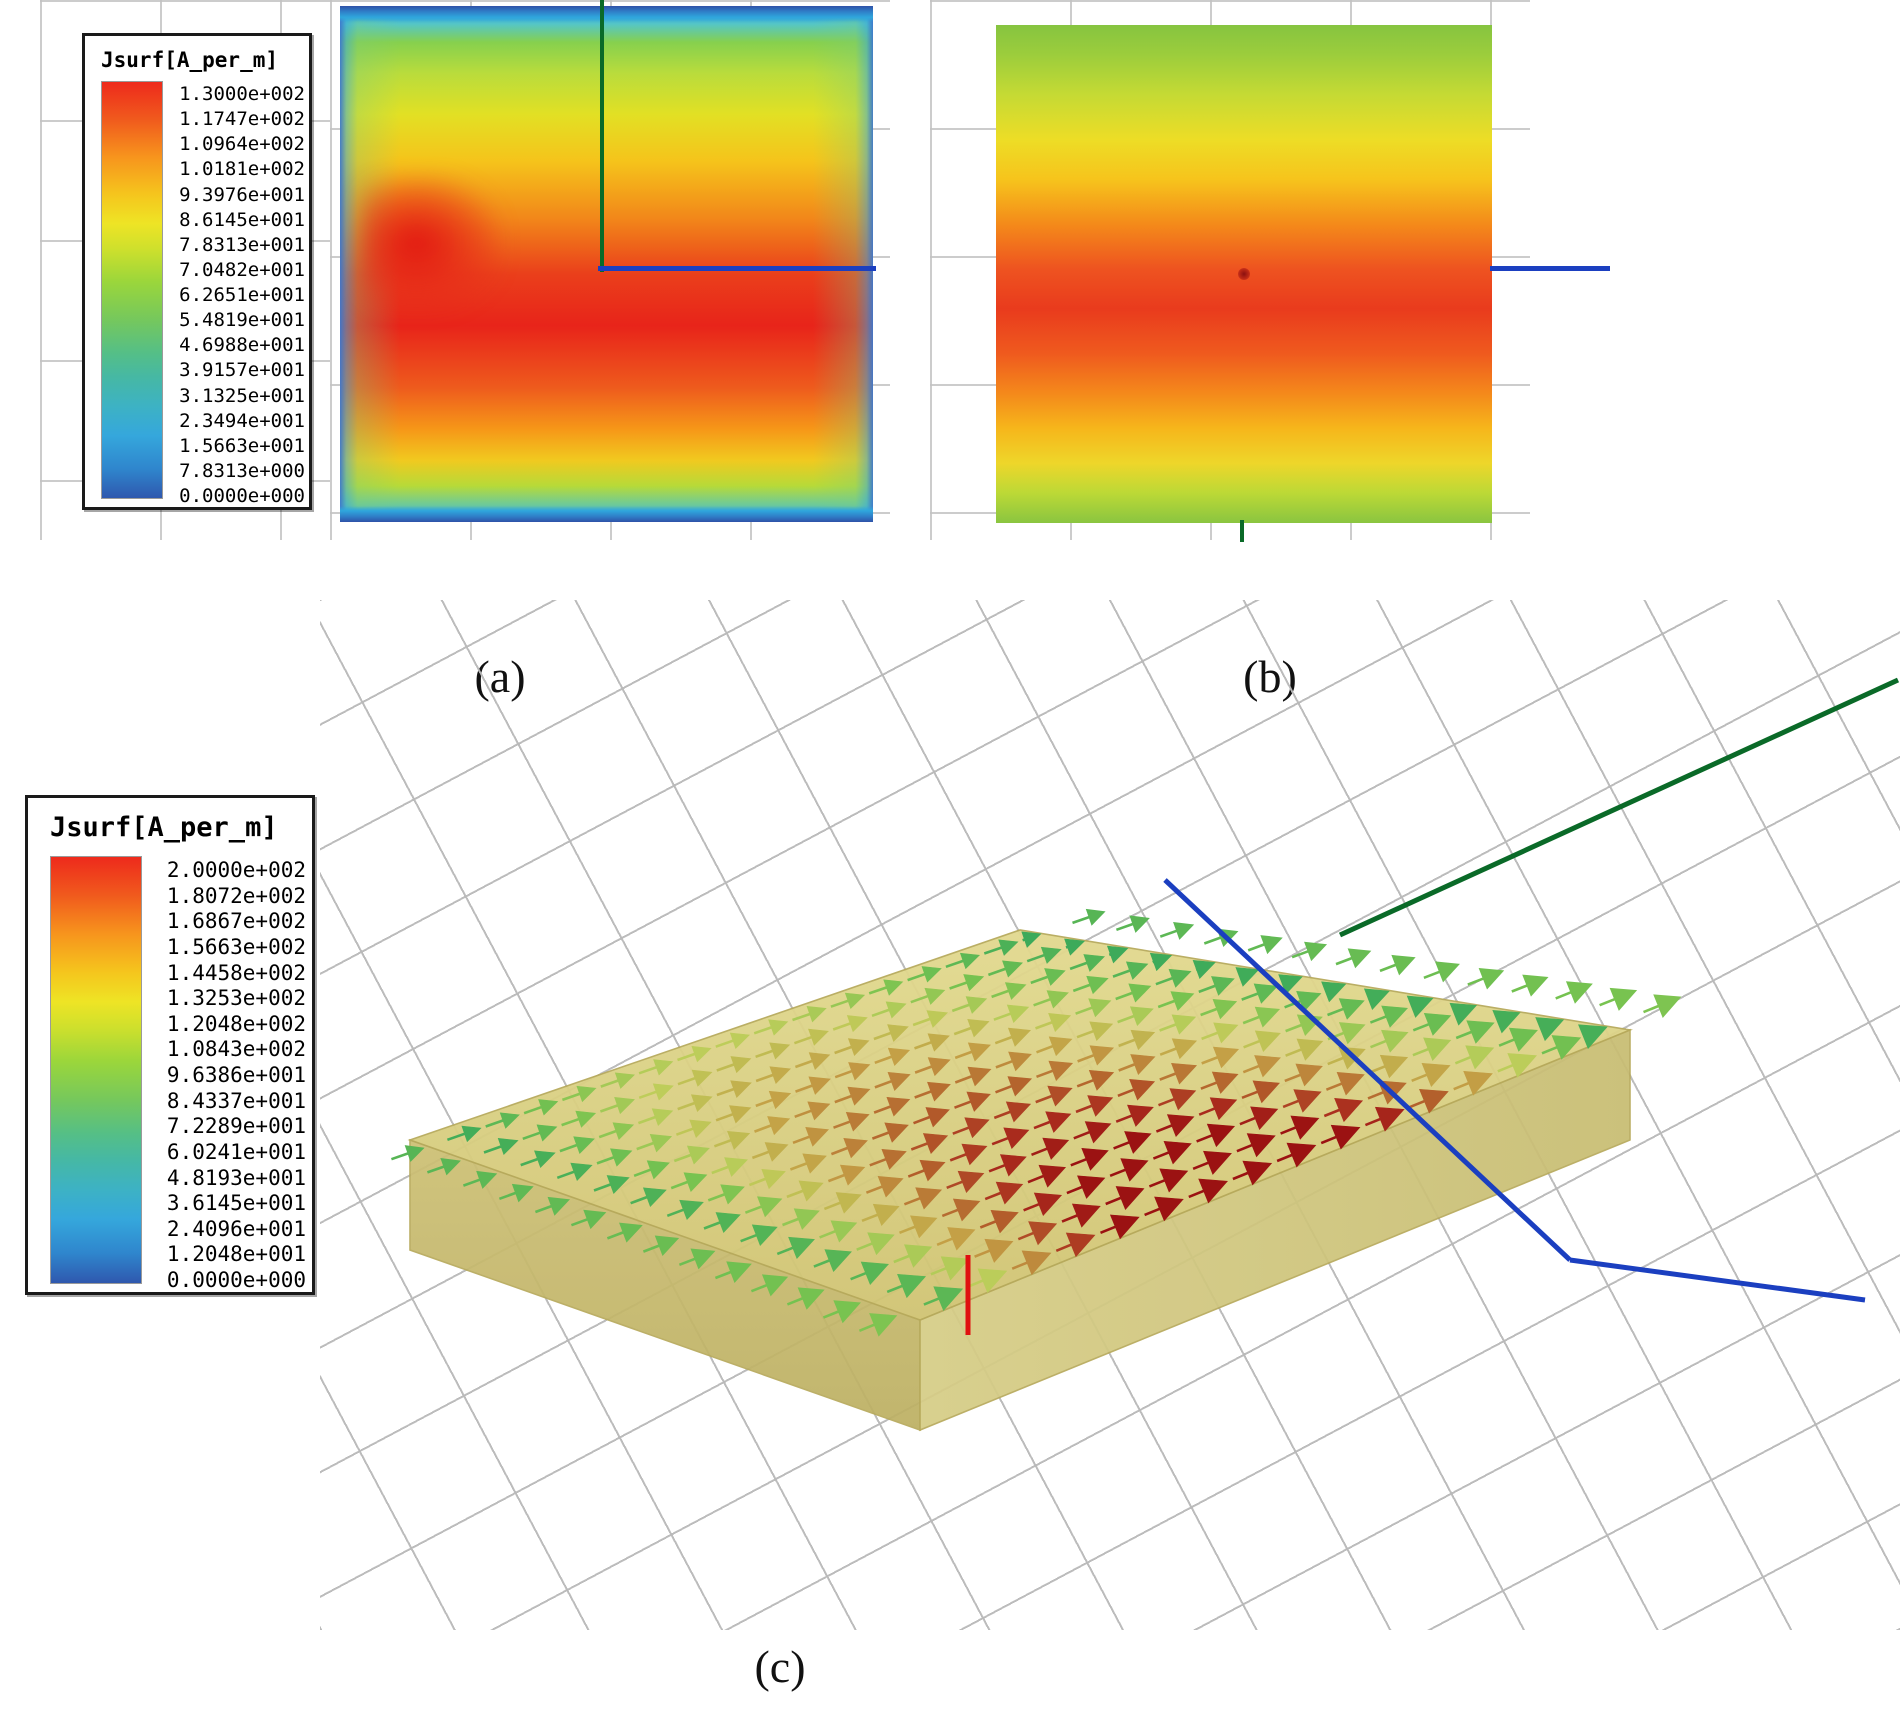 The height and width of the screenshot is (1713, 1900). Describe the element at coordinates (236, 1023) in the screenshot. I see `legend-c-tick: 1.2048e+002` at that location.